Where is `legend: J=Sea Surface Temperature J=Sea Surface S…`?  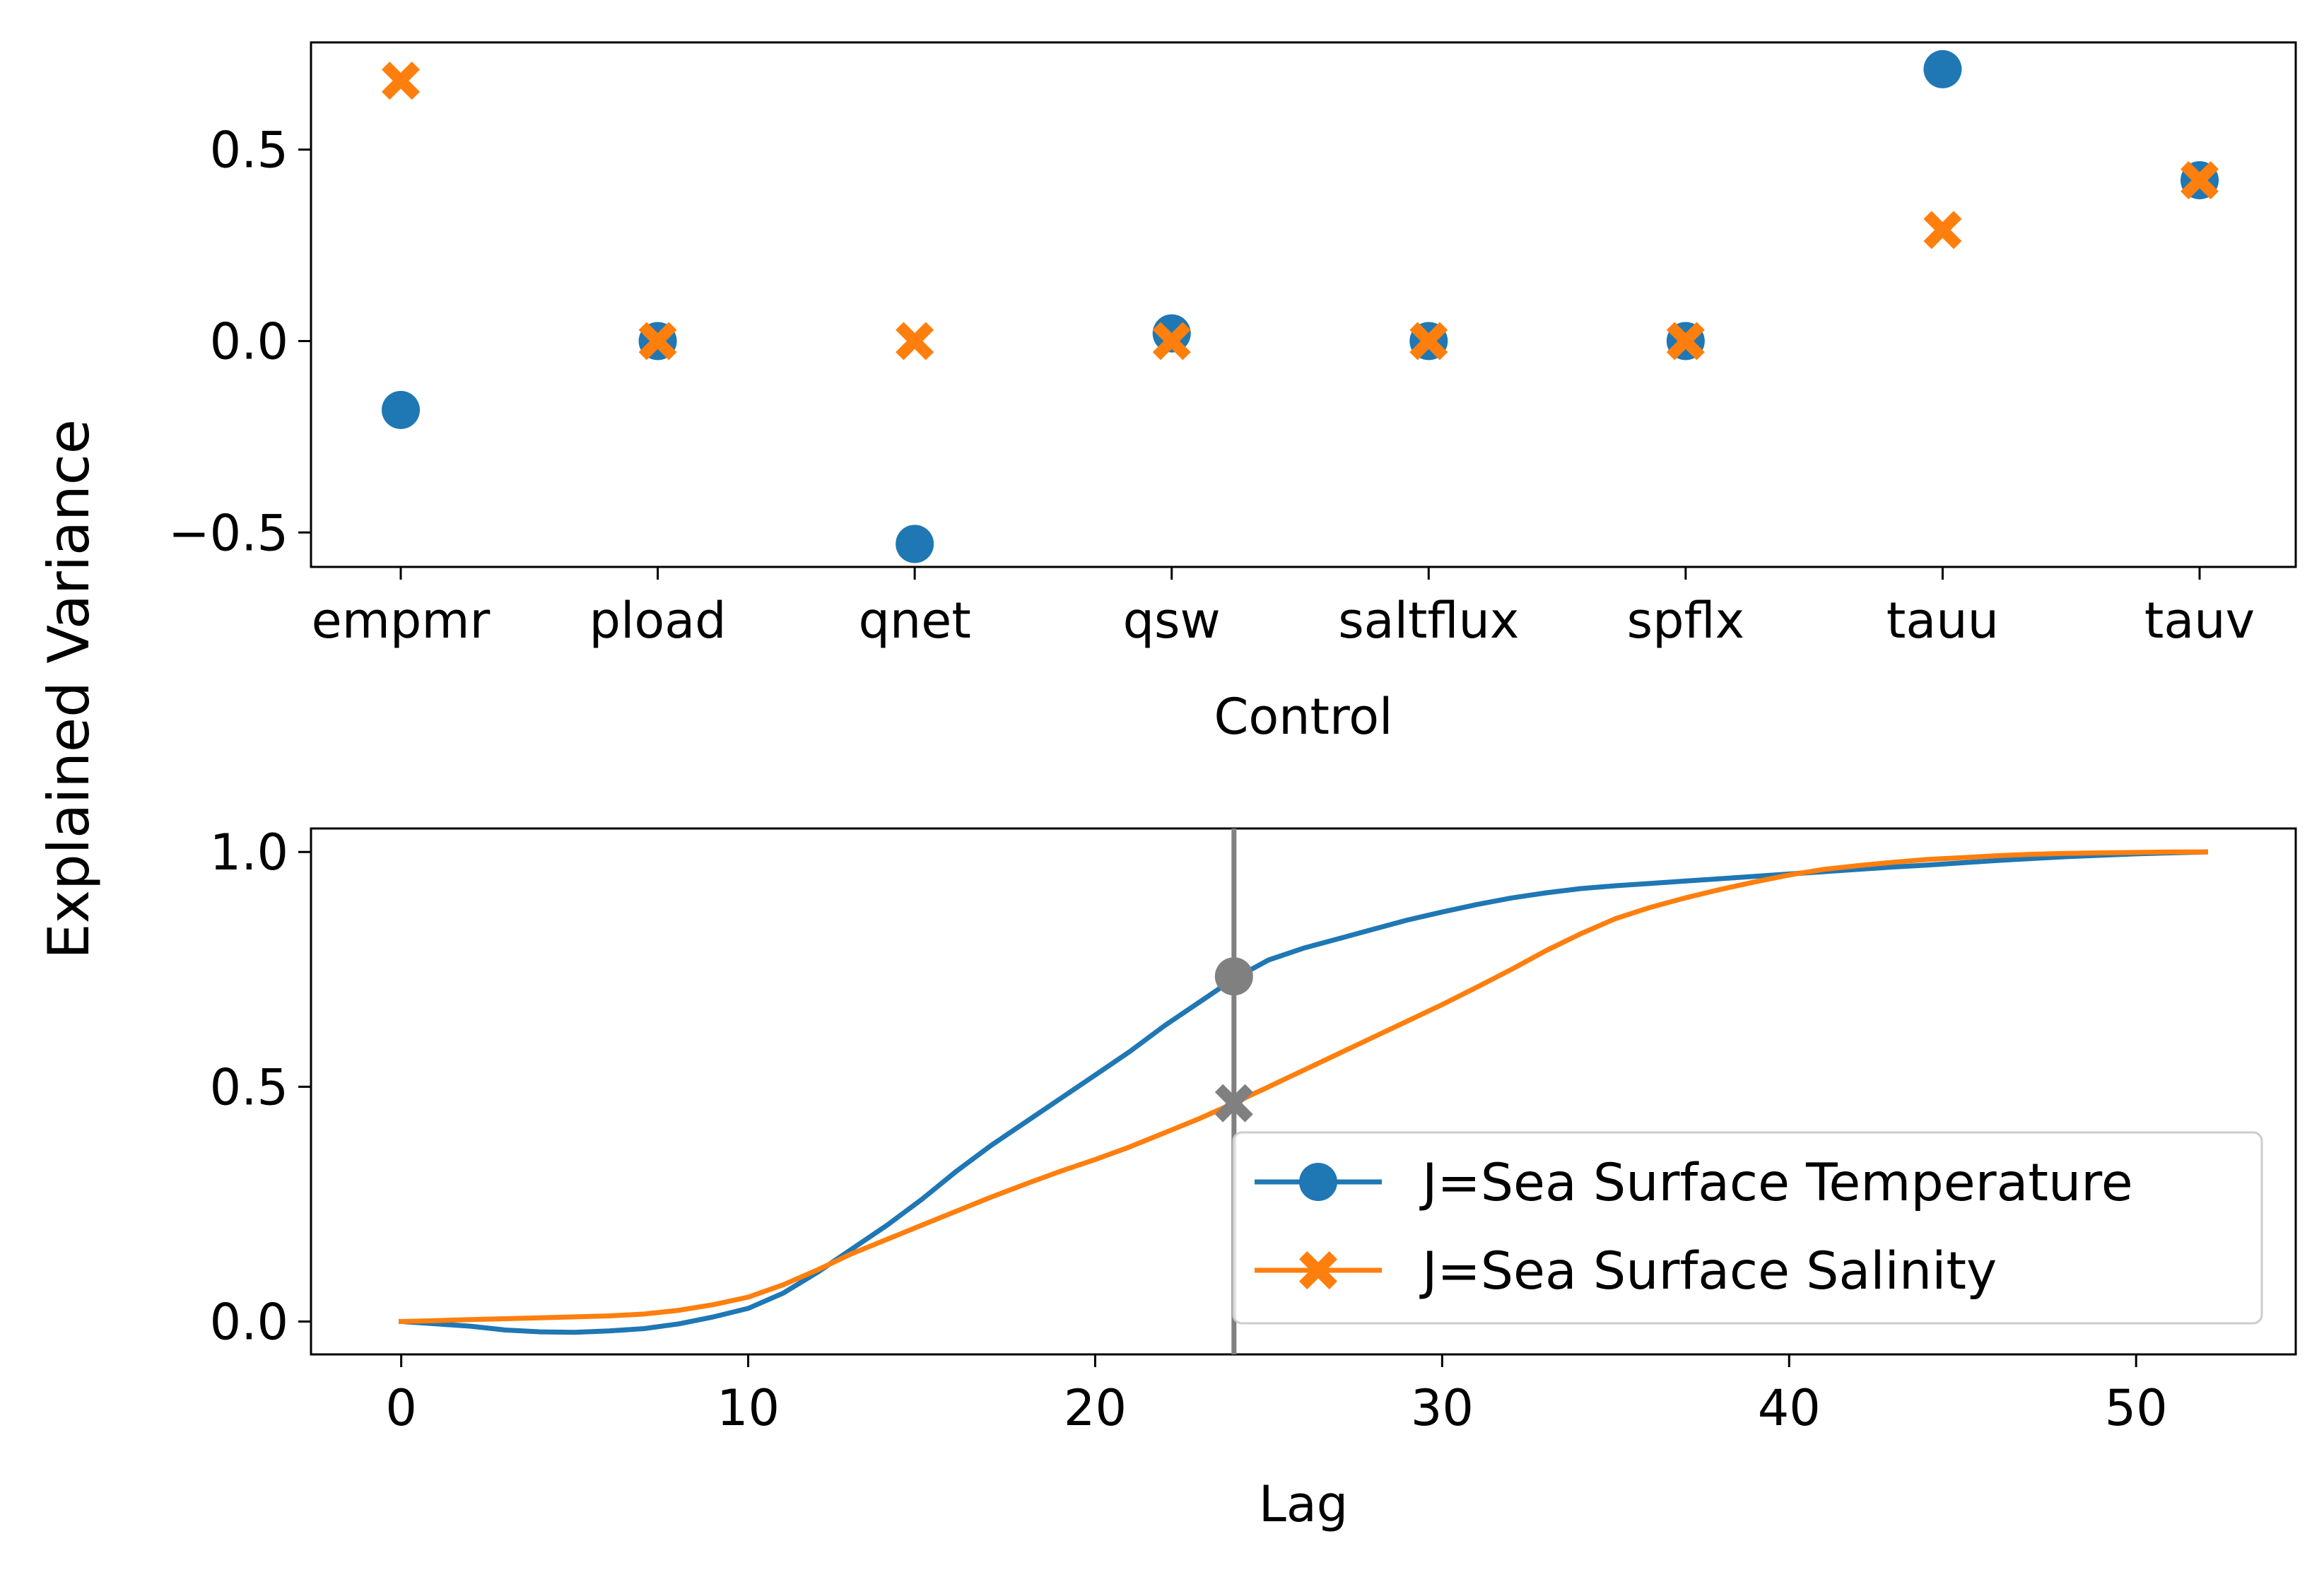
legend: J=Sea Surface Temperature J=Sea Surface S… is located at coordinates (1747, 1228).